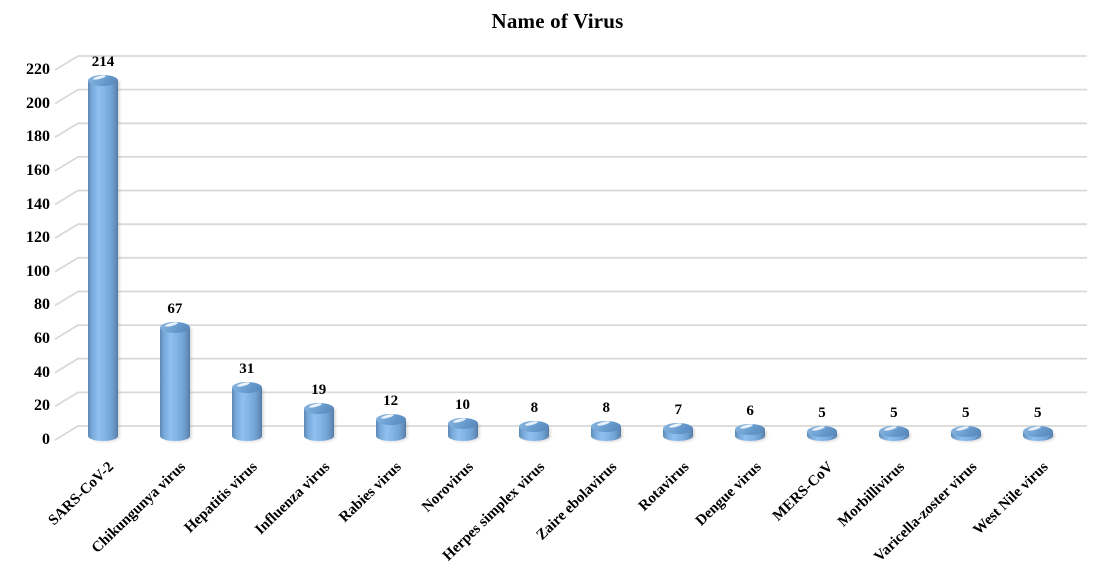  I want to click on y-axis-tick-label: 220, so click(38, 69).